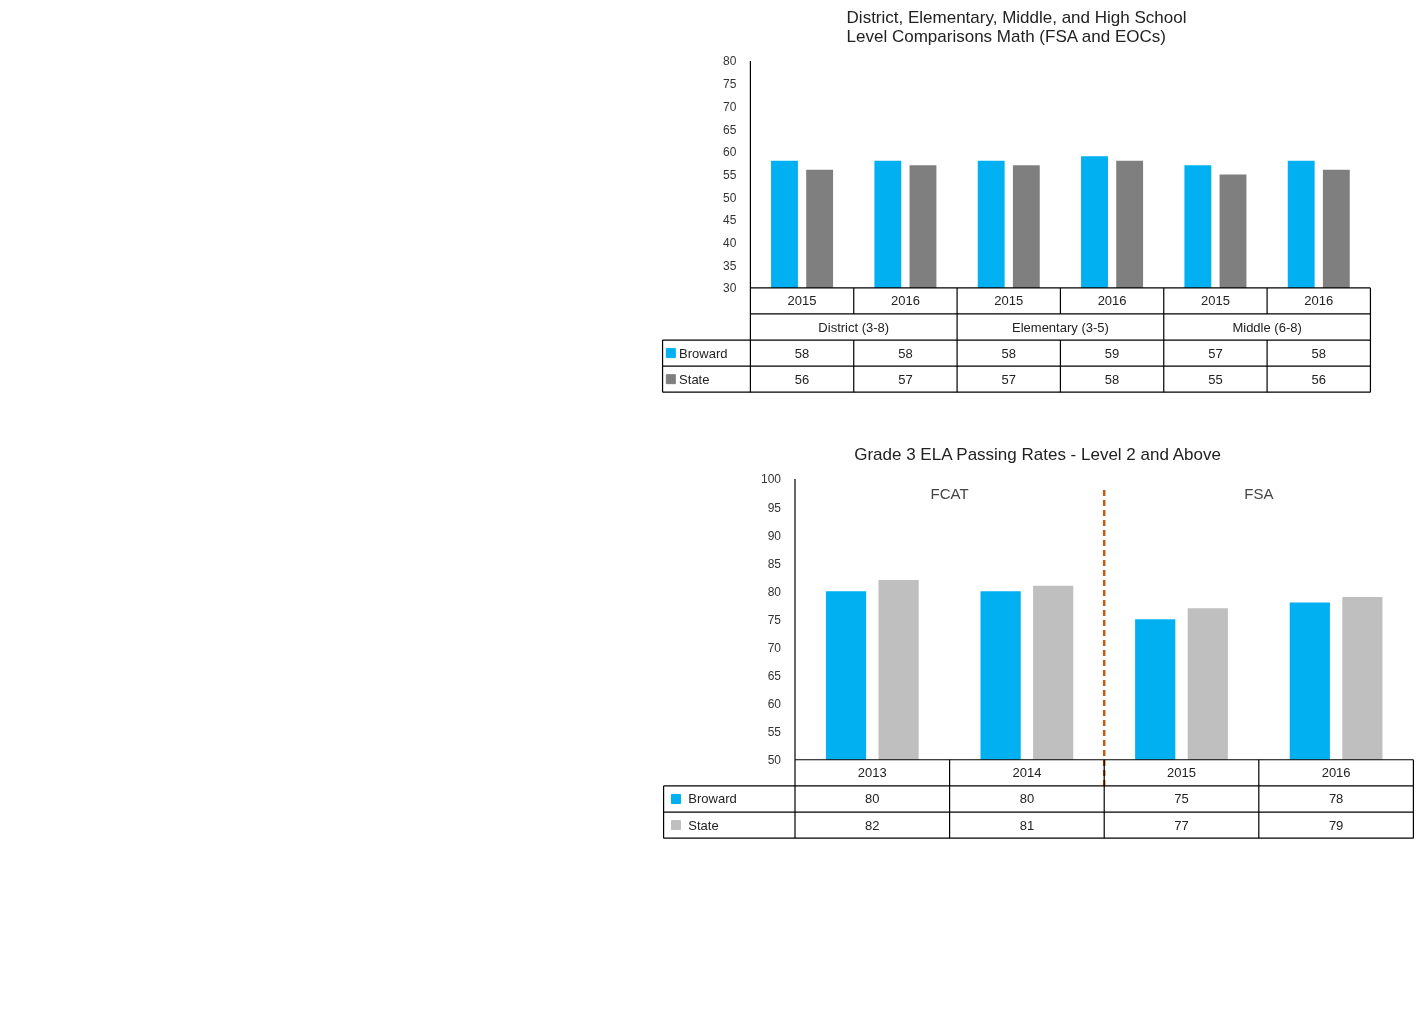 The height and width of the screenshot is (1027, 1425). What do you see at coordinates (872, 773) in the screenshot?
I see `x-tick-label: 2013` at bounding box center [872, 773].